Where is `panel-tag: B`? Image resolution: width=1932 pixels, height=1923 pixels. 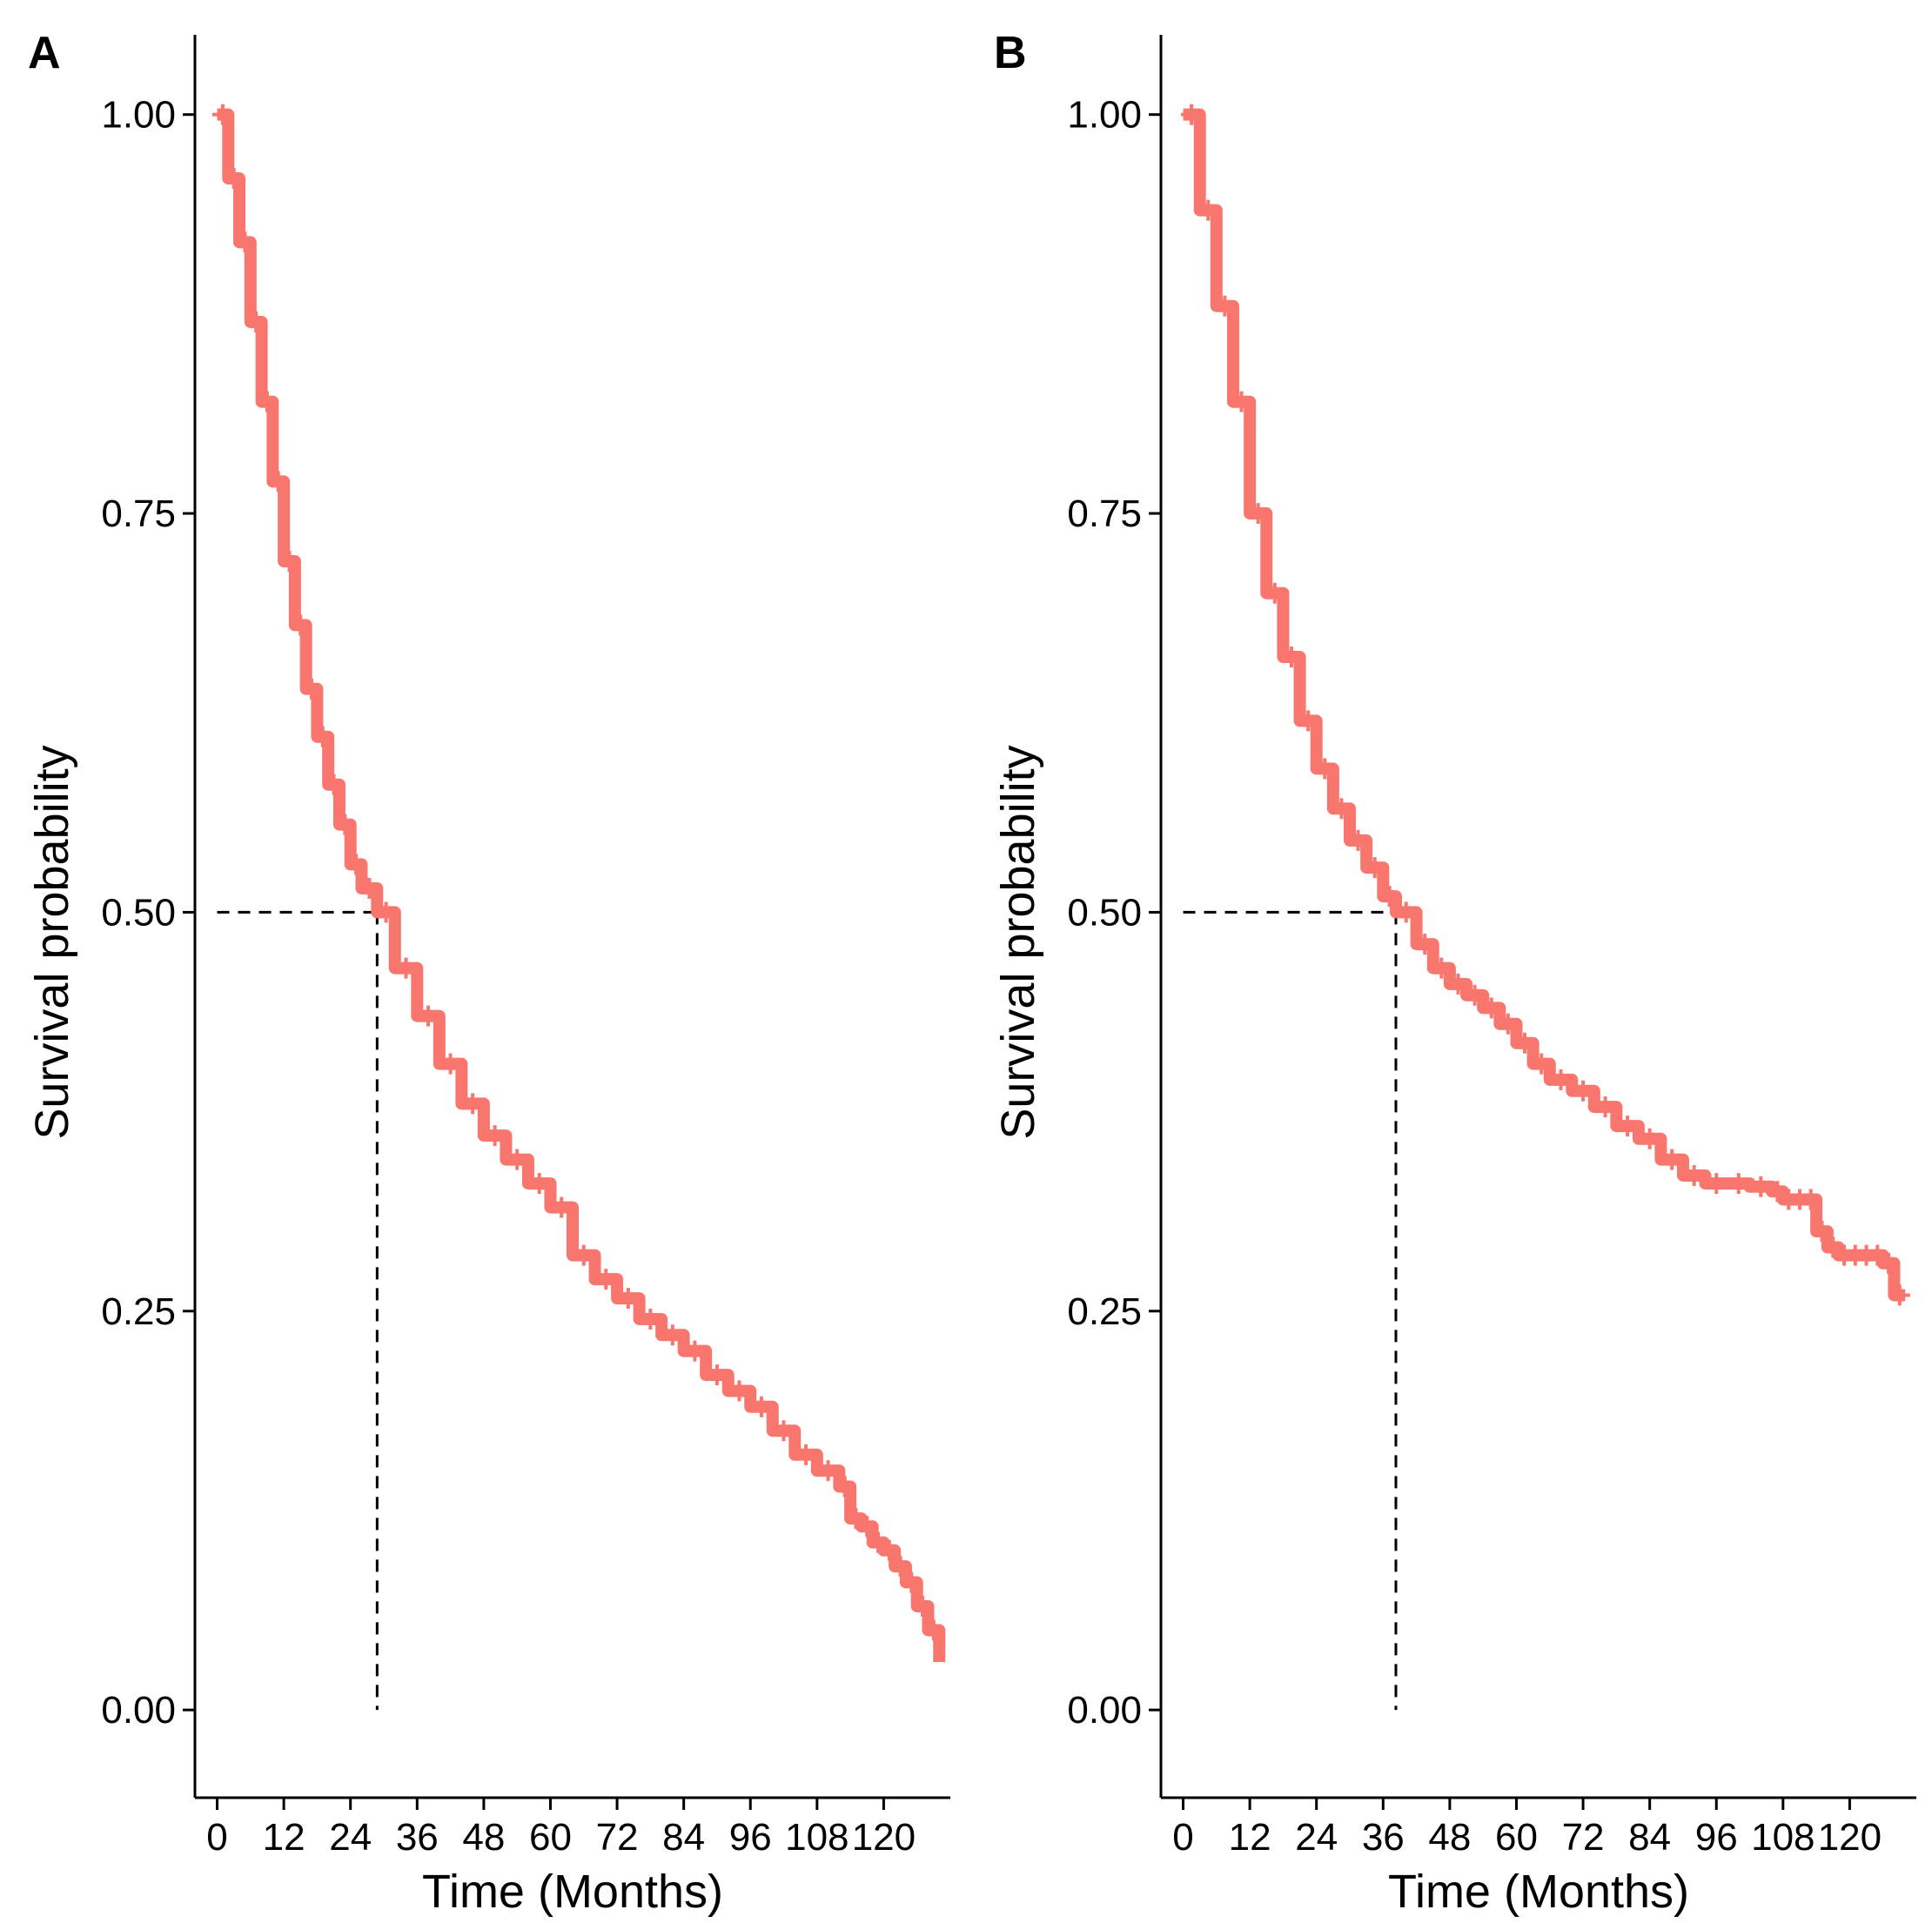 panel-tag: B is located at coordinates (1011, 53).